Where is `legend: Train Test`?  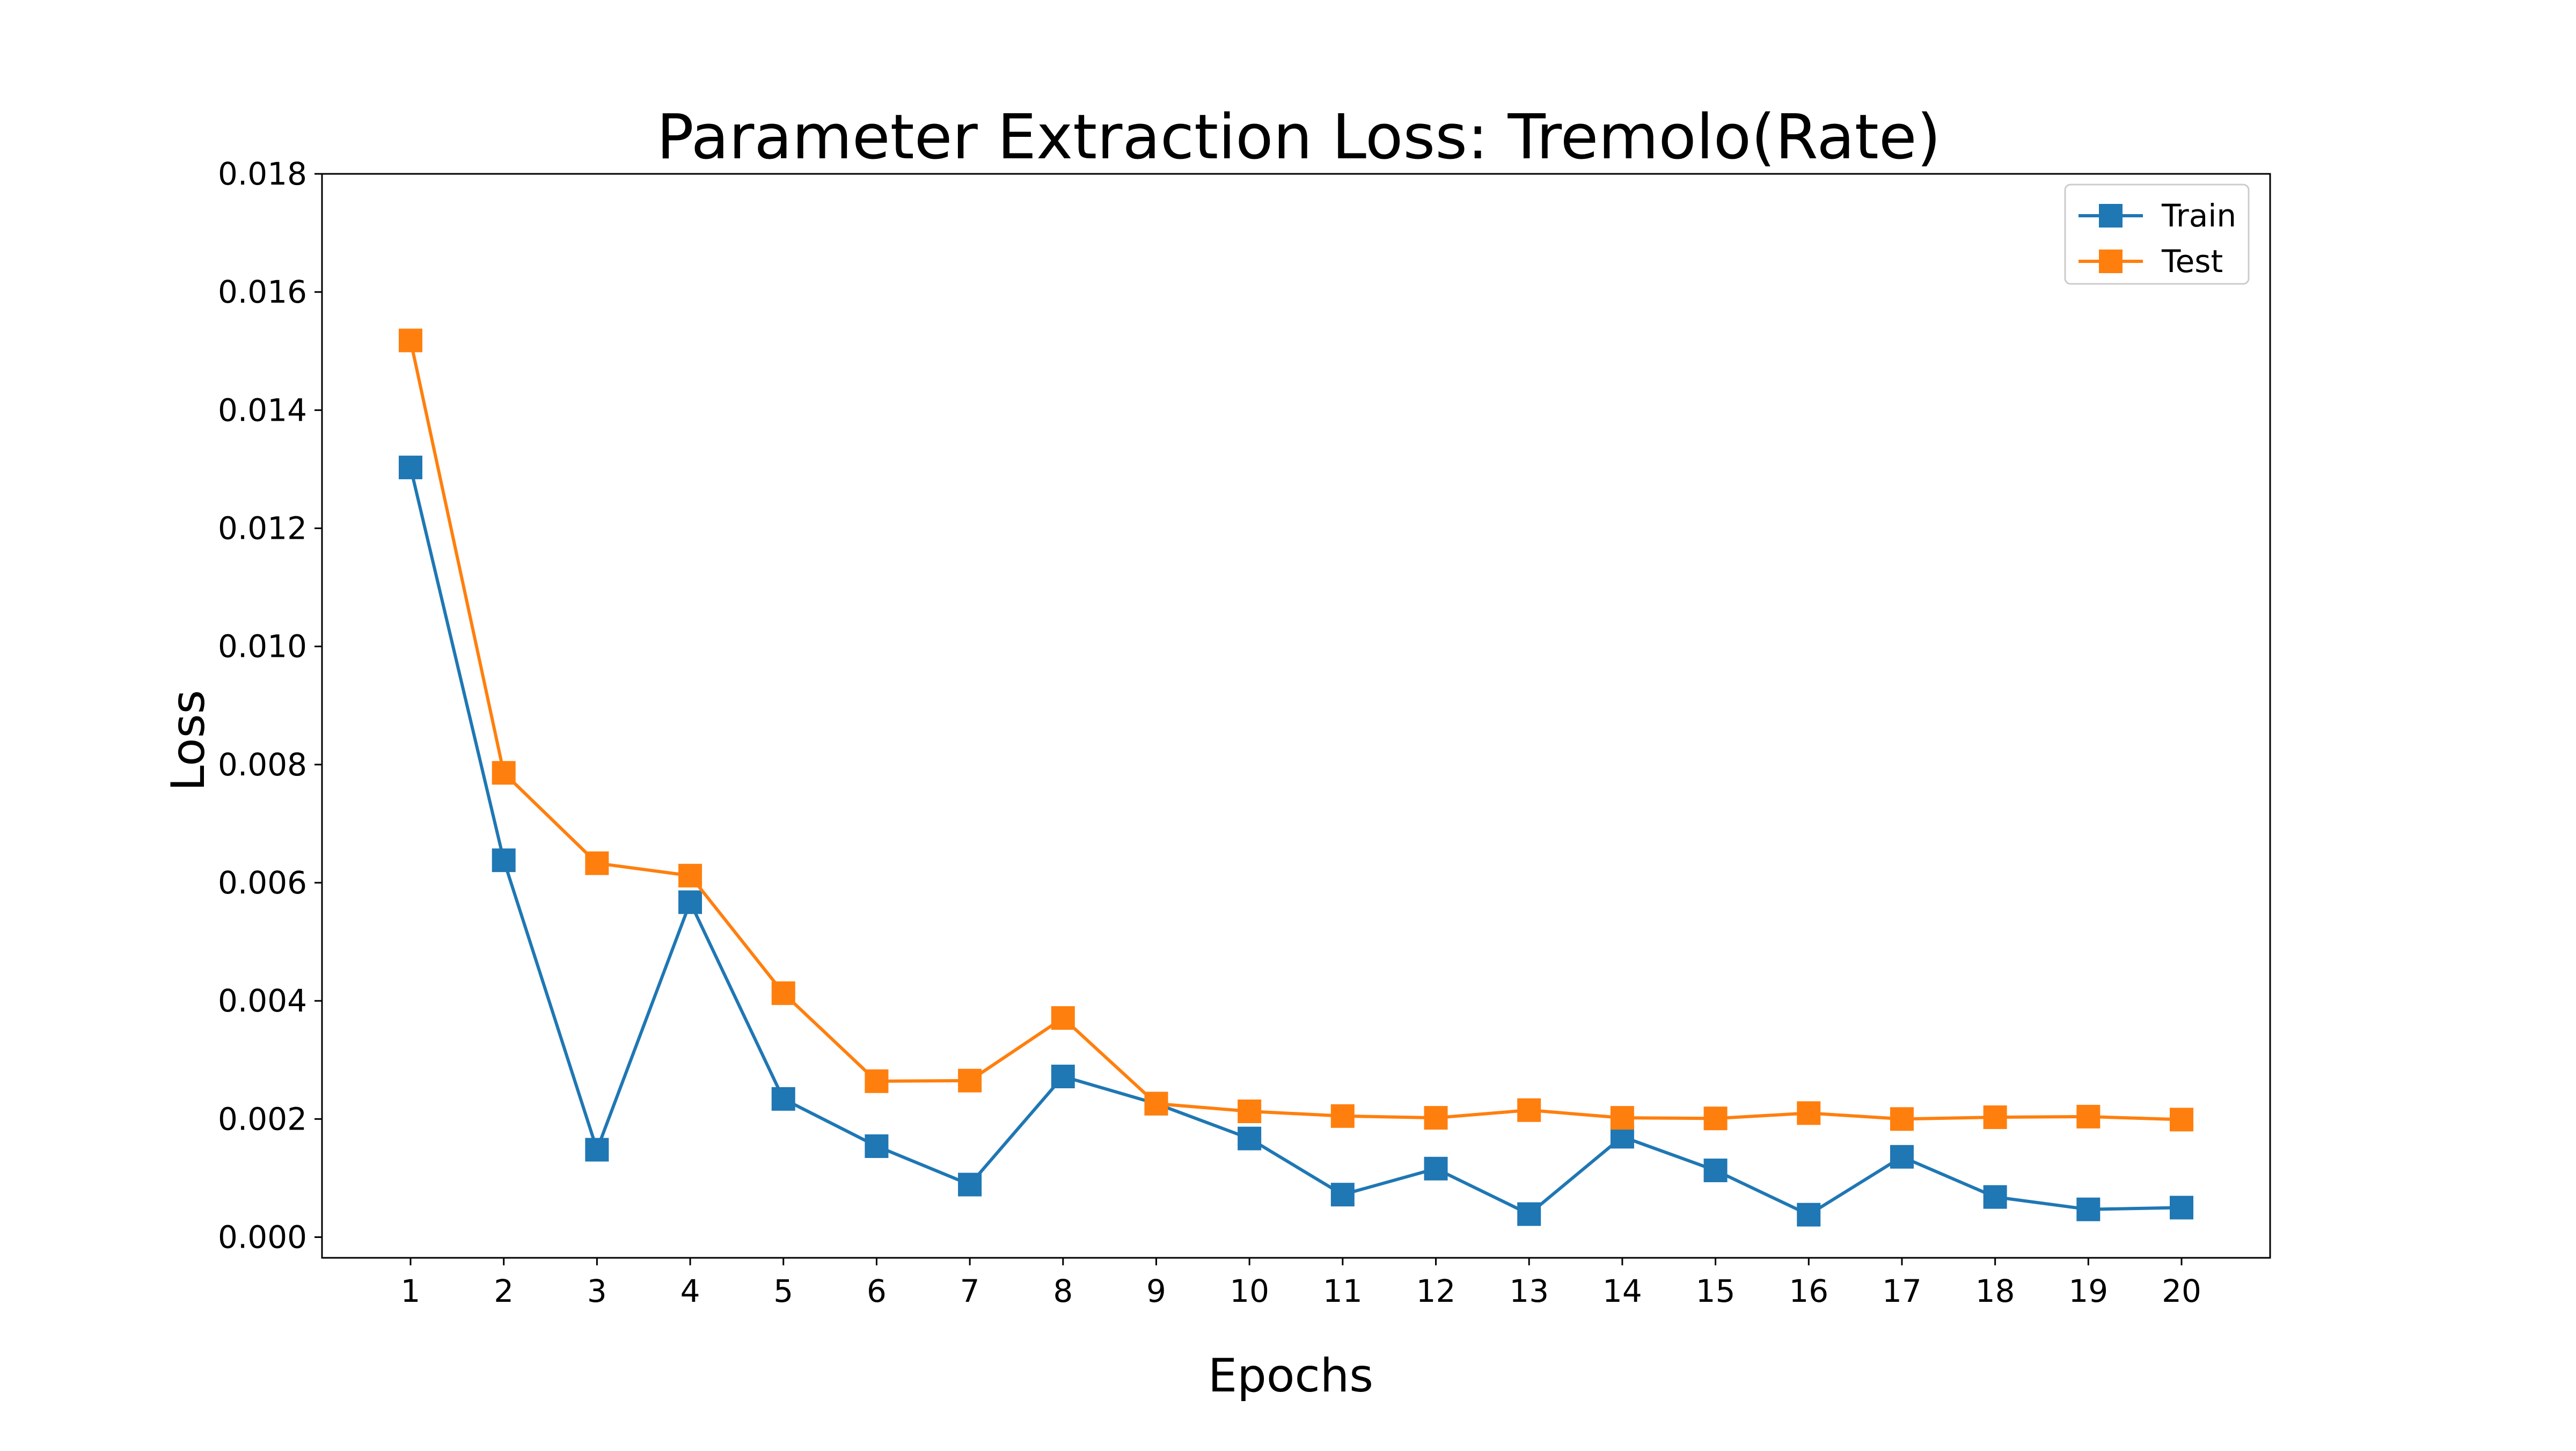
legend: Train Test is located at coordinates (2157, 234).